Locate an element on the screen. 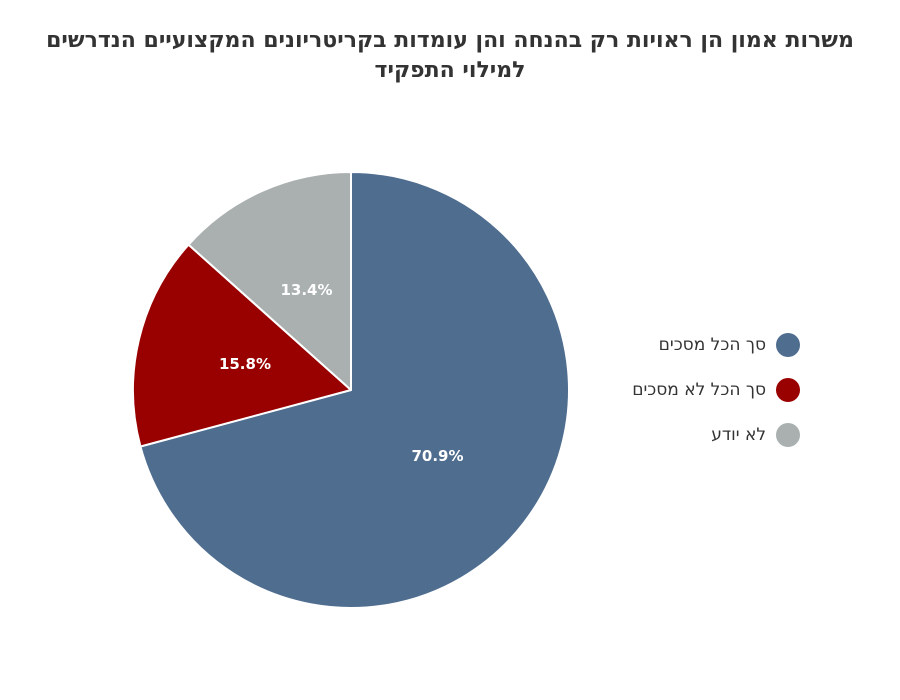 The height and width of the screenshot is (700, 900). legend-item: סך הכל לא מסכים is located at coordinates (716, 390).